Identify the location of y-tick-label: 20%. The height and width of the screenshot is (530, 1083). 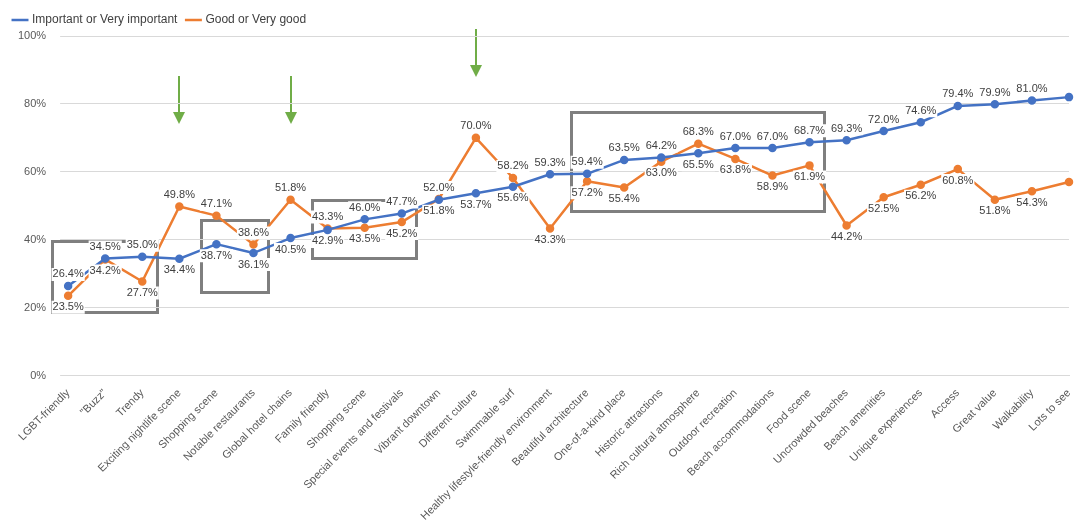
(35, 306).